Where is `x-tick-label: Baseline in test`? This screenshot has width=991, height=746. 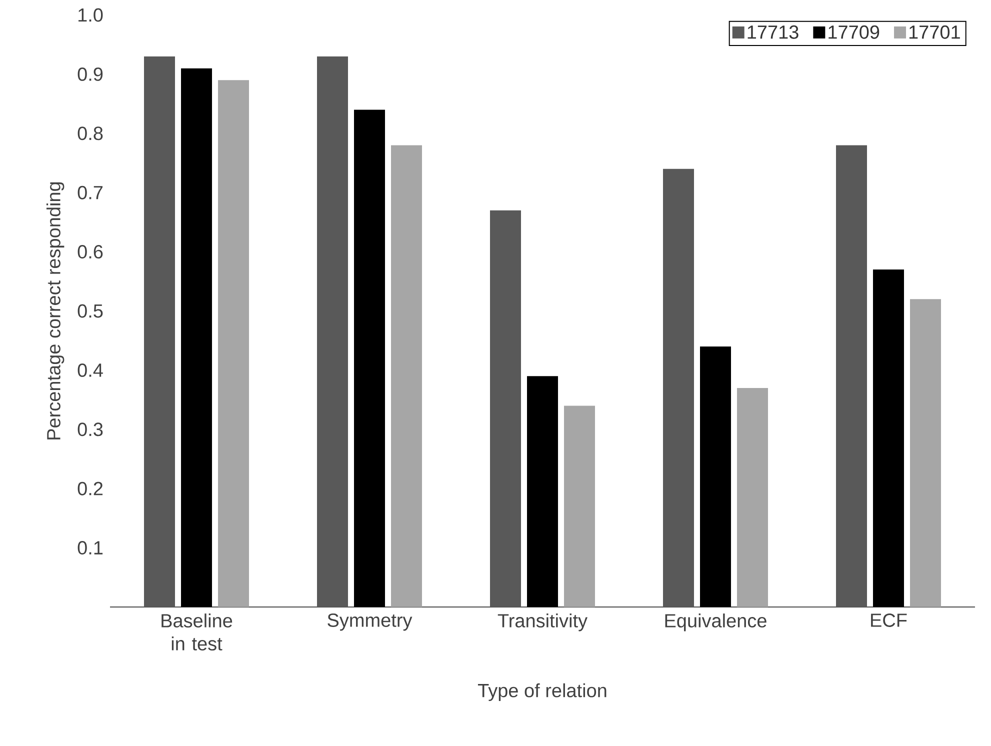
x-tick-label: Baseline in test is located at coordinates (197, 632).